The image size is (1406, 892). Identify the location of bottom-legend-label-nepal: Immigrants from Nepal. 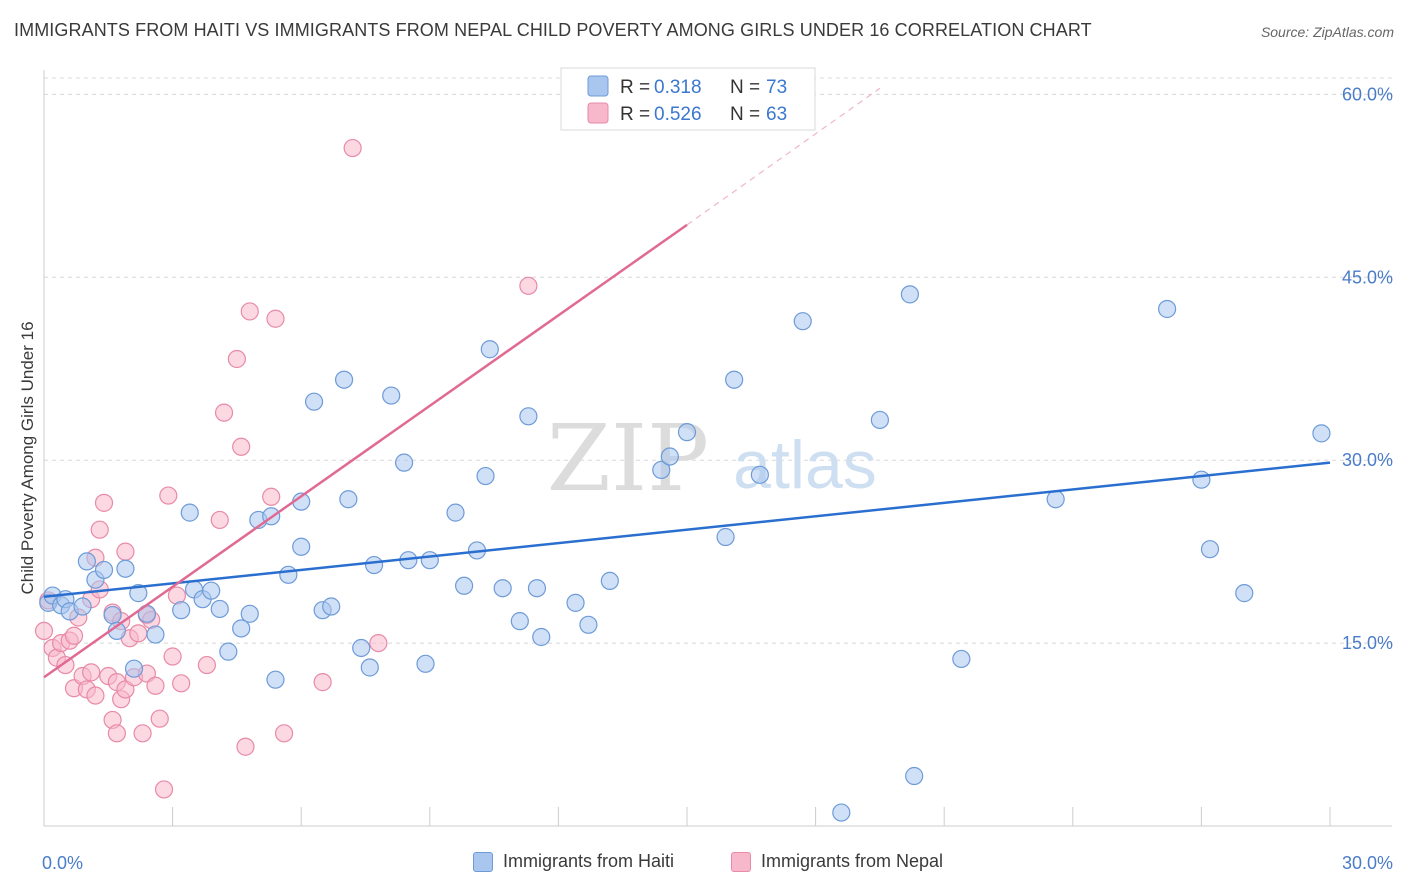
(852, 861).